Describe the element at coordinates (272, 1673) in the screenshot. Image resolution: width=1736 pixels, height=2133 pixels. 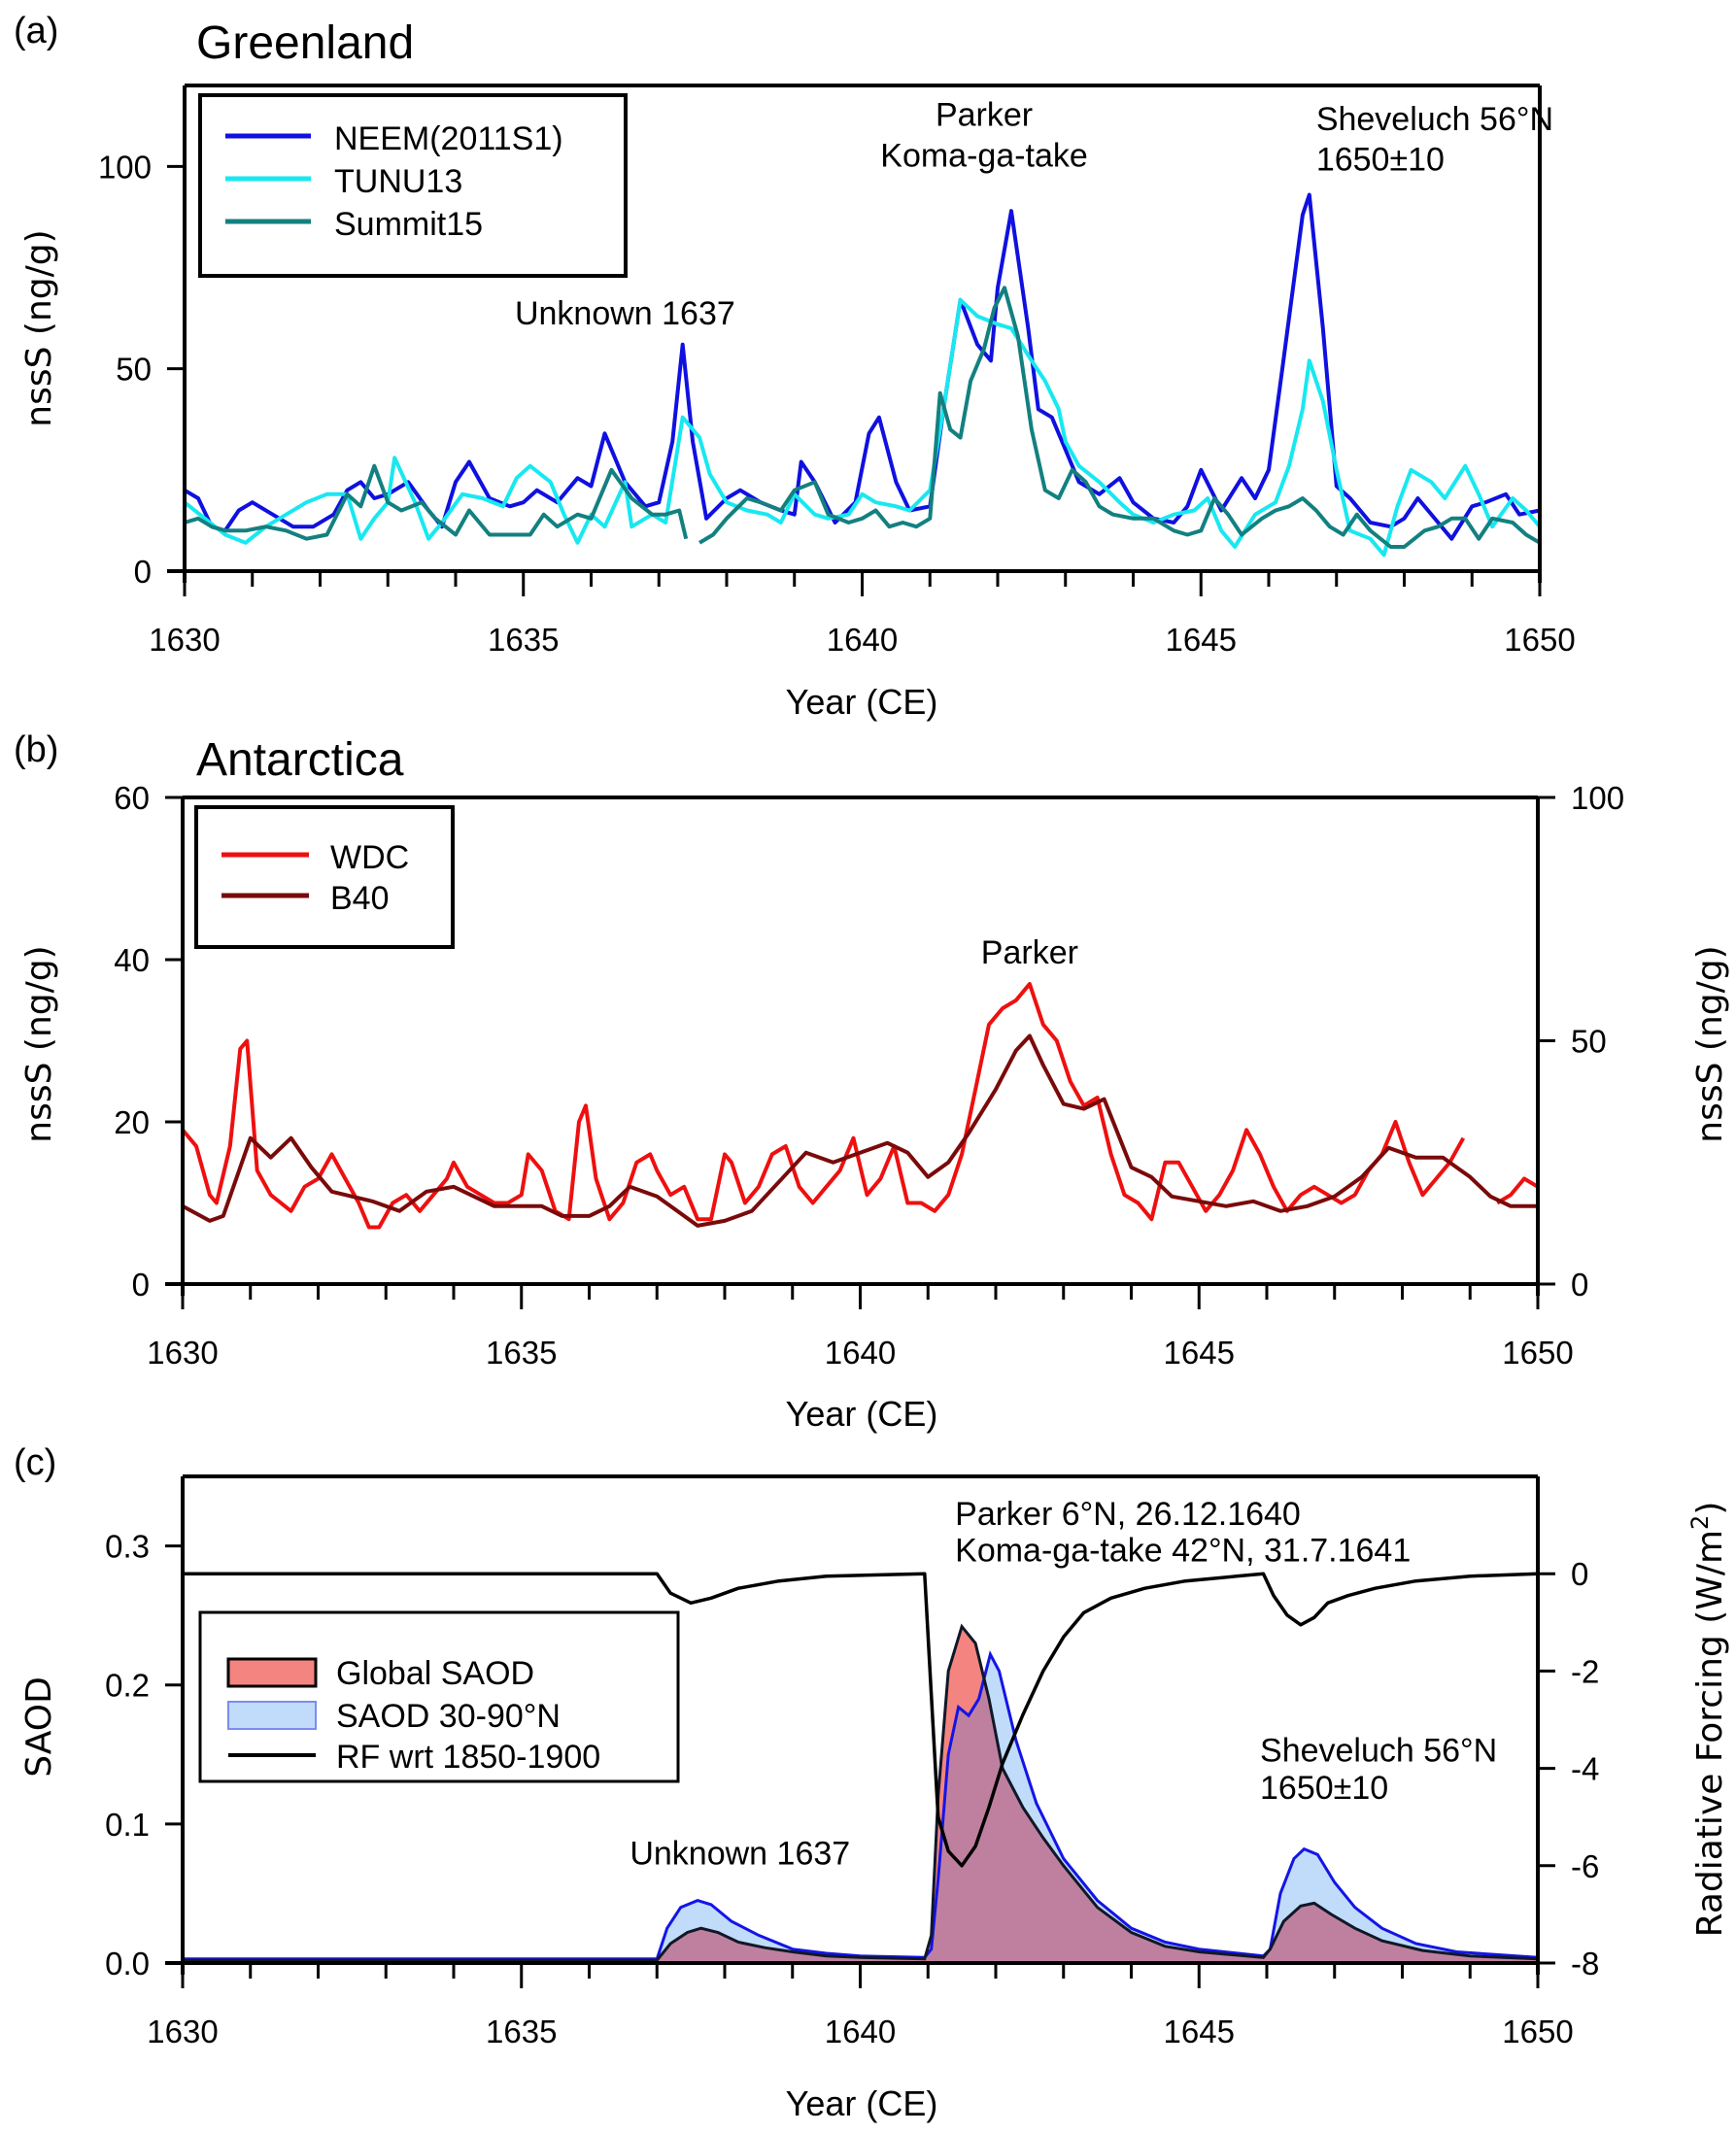
I see `legend-swatch-global-saod` at that location.